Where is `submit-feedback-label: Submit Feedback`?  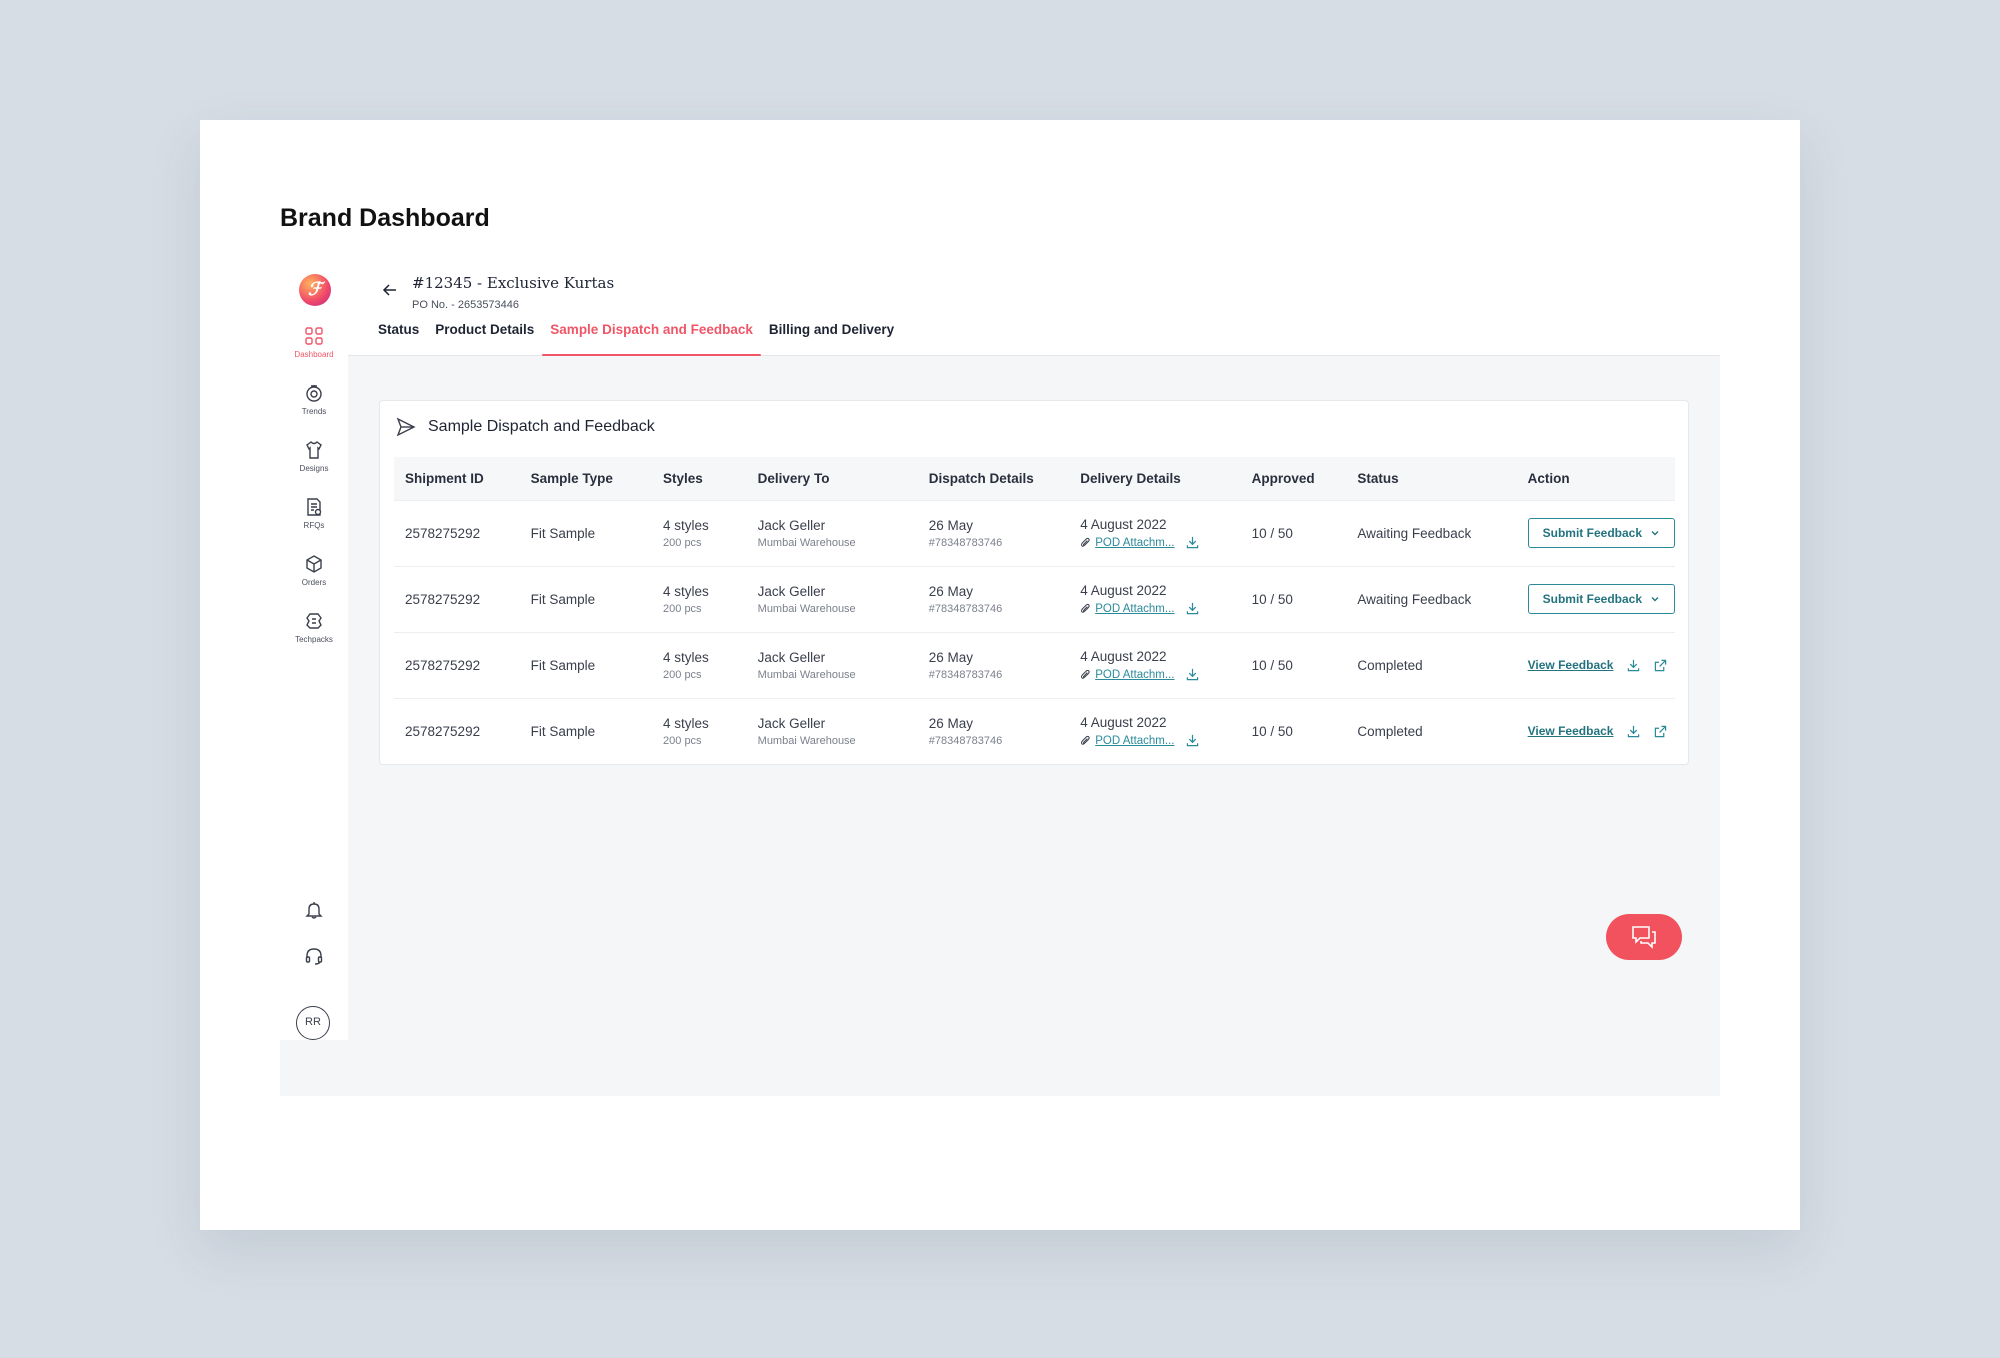
submit-feedback-label: Submit Feedback is located at coordinates (1592, 599).